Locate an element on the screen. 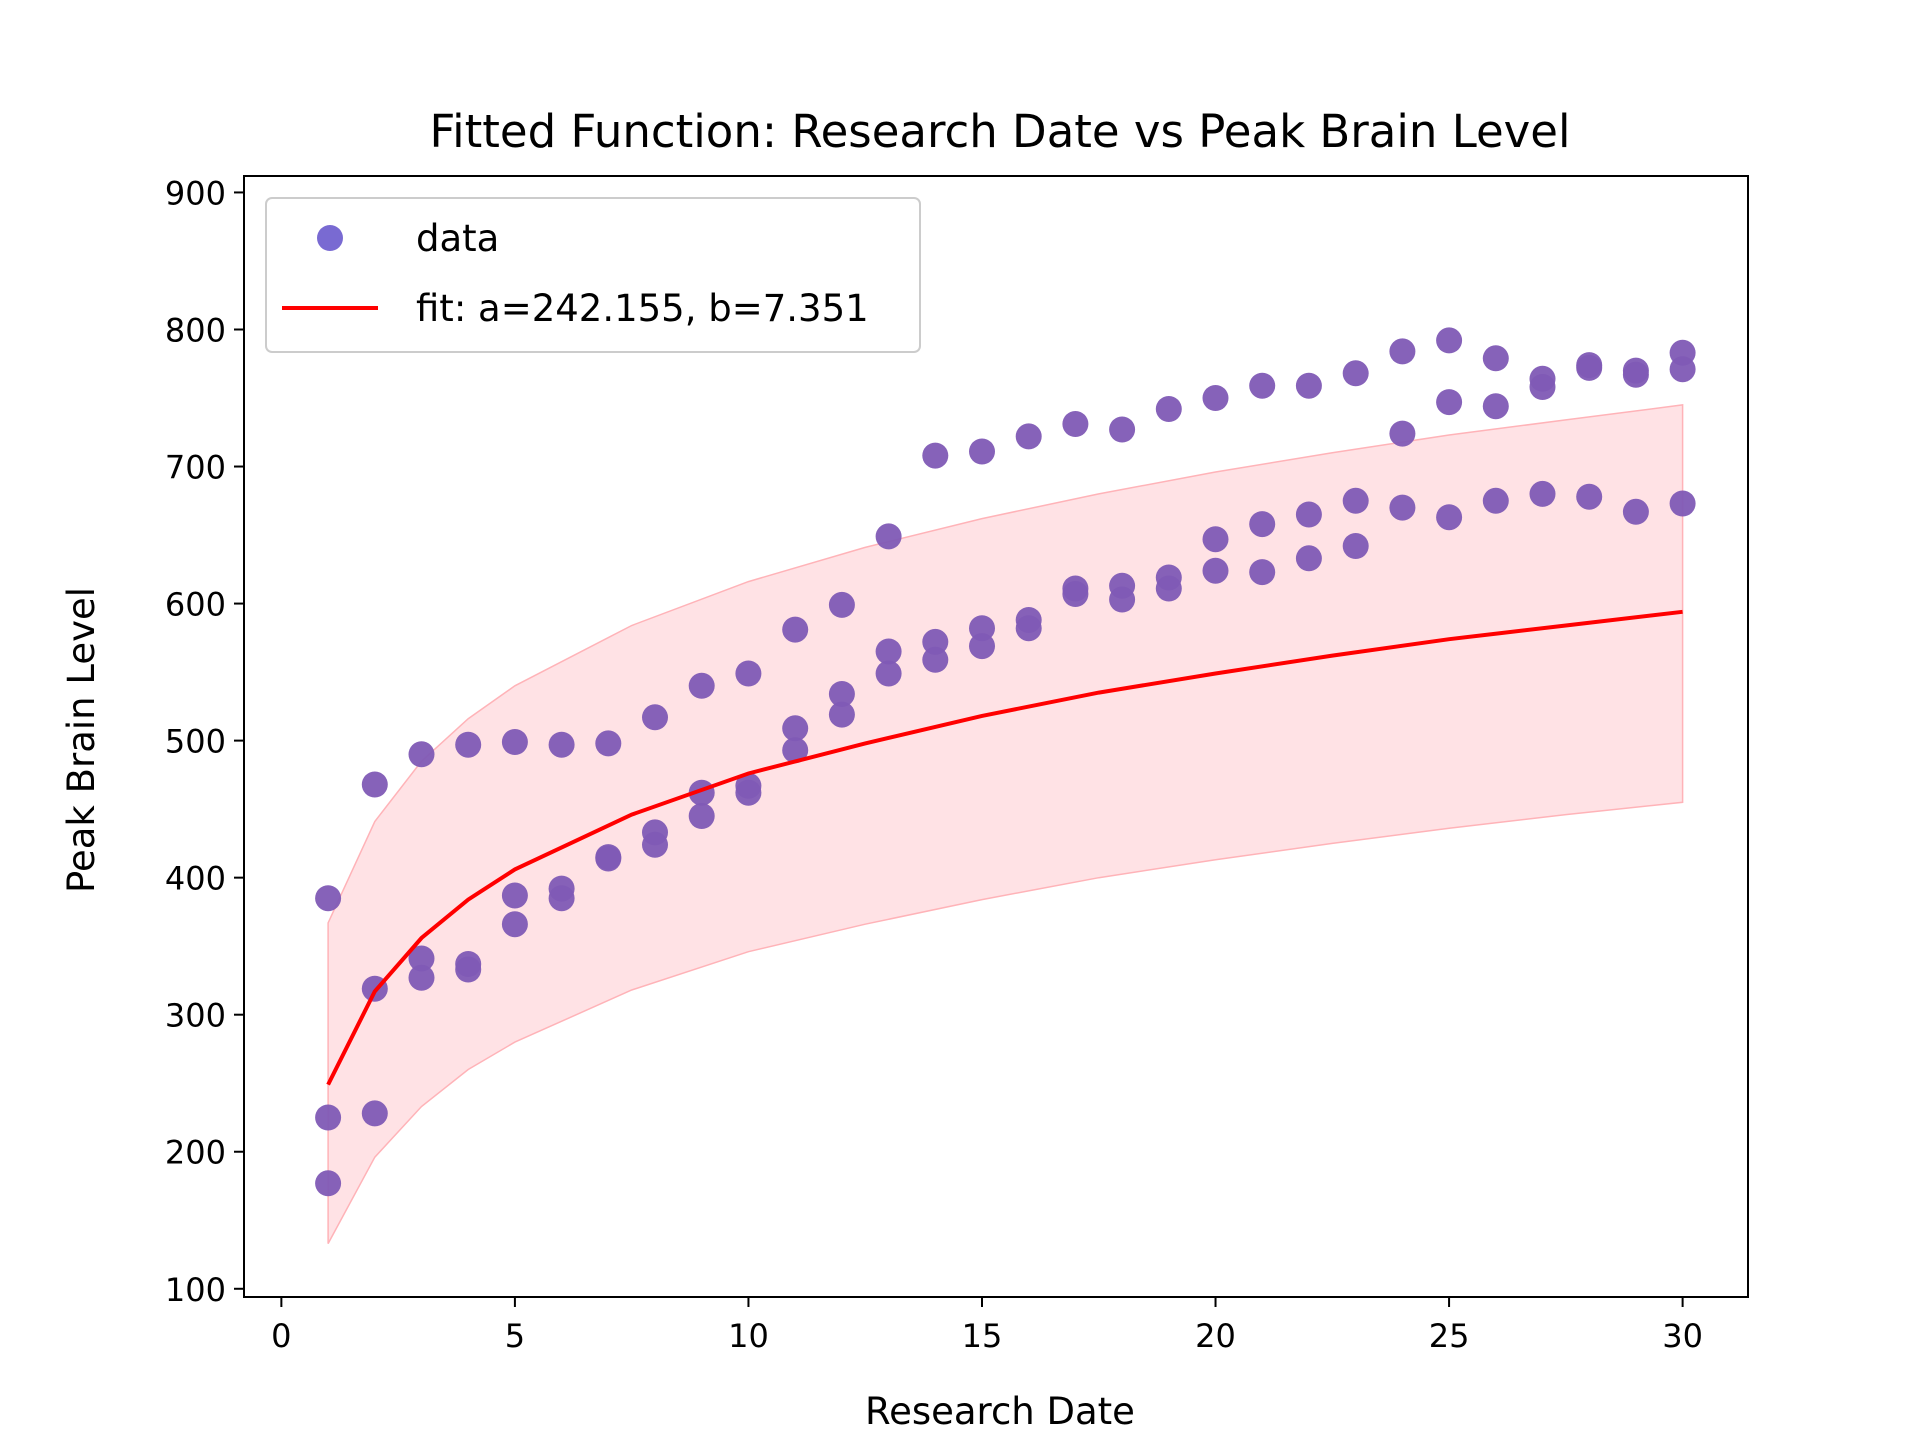 The width and height of the screenshot is (1920, 1440). y-tick-label: 900 is located at coordinates (195, 193).